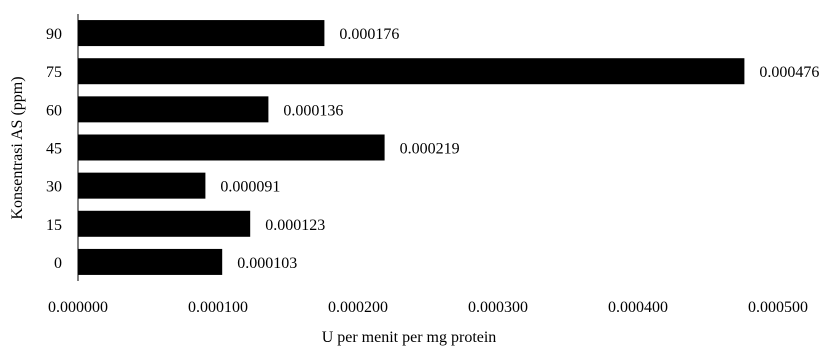 The image size is (833, 347). I want to click on y-tick-label-45: 45, so click(54, 149).